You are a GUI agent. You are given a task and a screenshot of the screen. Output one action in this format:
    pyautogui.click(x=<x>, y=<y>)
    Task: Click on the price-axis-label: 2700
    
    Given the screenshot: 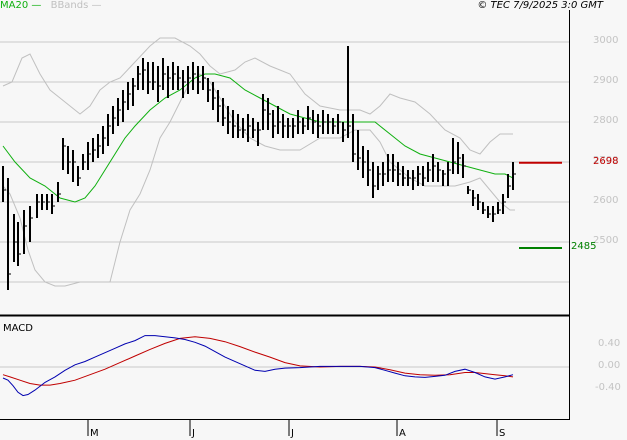 What is the action you would take?
    pyautogui.click(x=606, y=160)
    